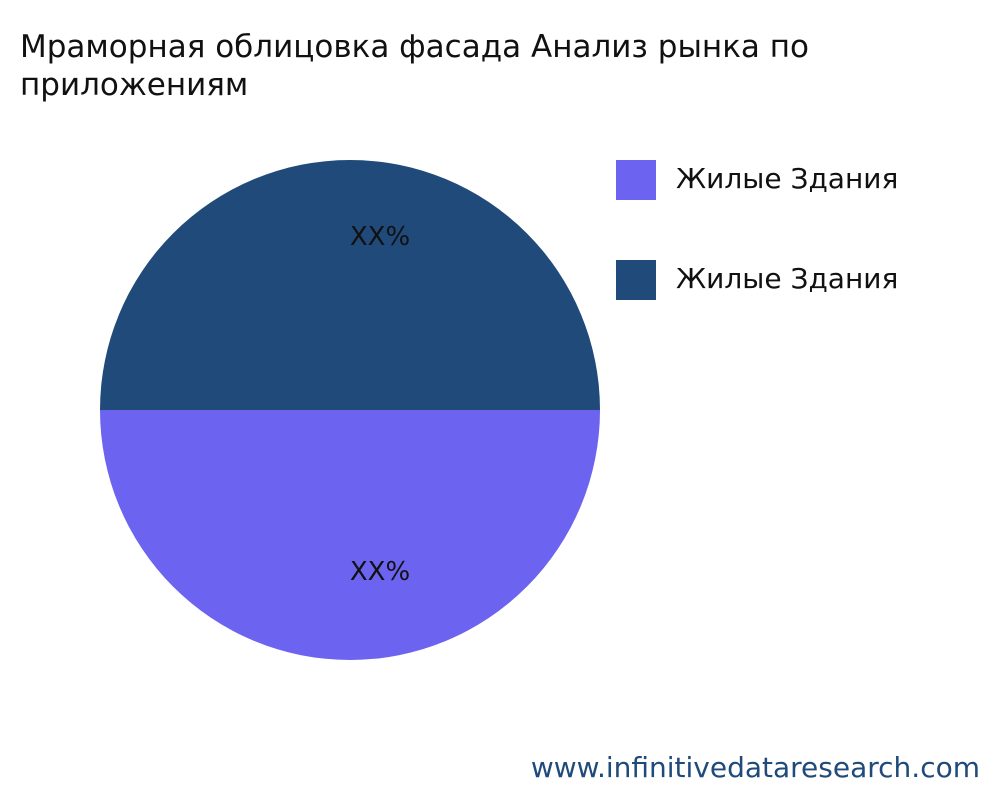 This screenshot has width=1000, height=800. I want to click on footer-url: www.infinitivedataresearch.com, so click(755, 767).